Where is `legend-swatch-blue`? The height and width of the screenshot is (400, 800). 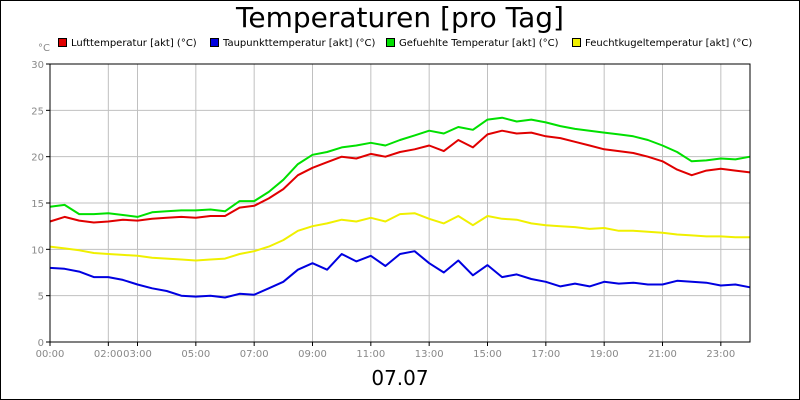 legend-swatch-blue is located at coordinates (214, 42).